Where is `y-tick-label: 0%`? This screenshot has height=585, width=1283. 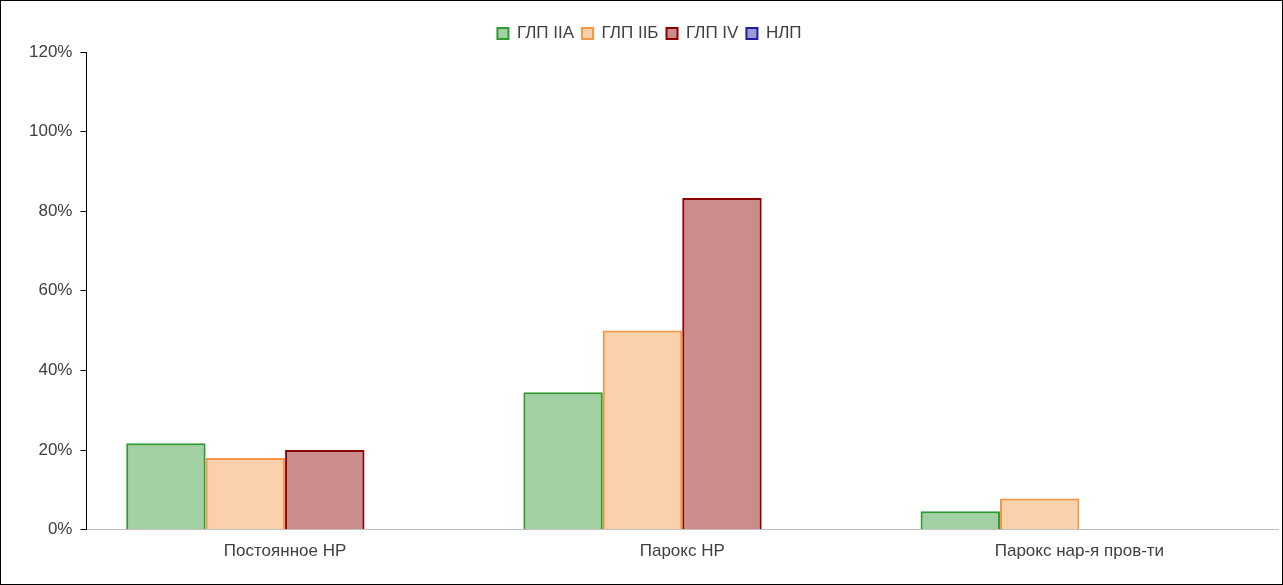
y-tick-label: 0% is located at coordinates (60, 529).